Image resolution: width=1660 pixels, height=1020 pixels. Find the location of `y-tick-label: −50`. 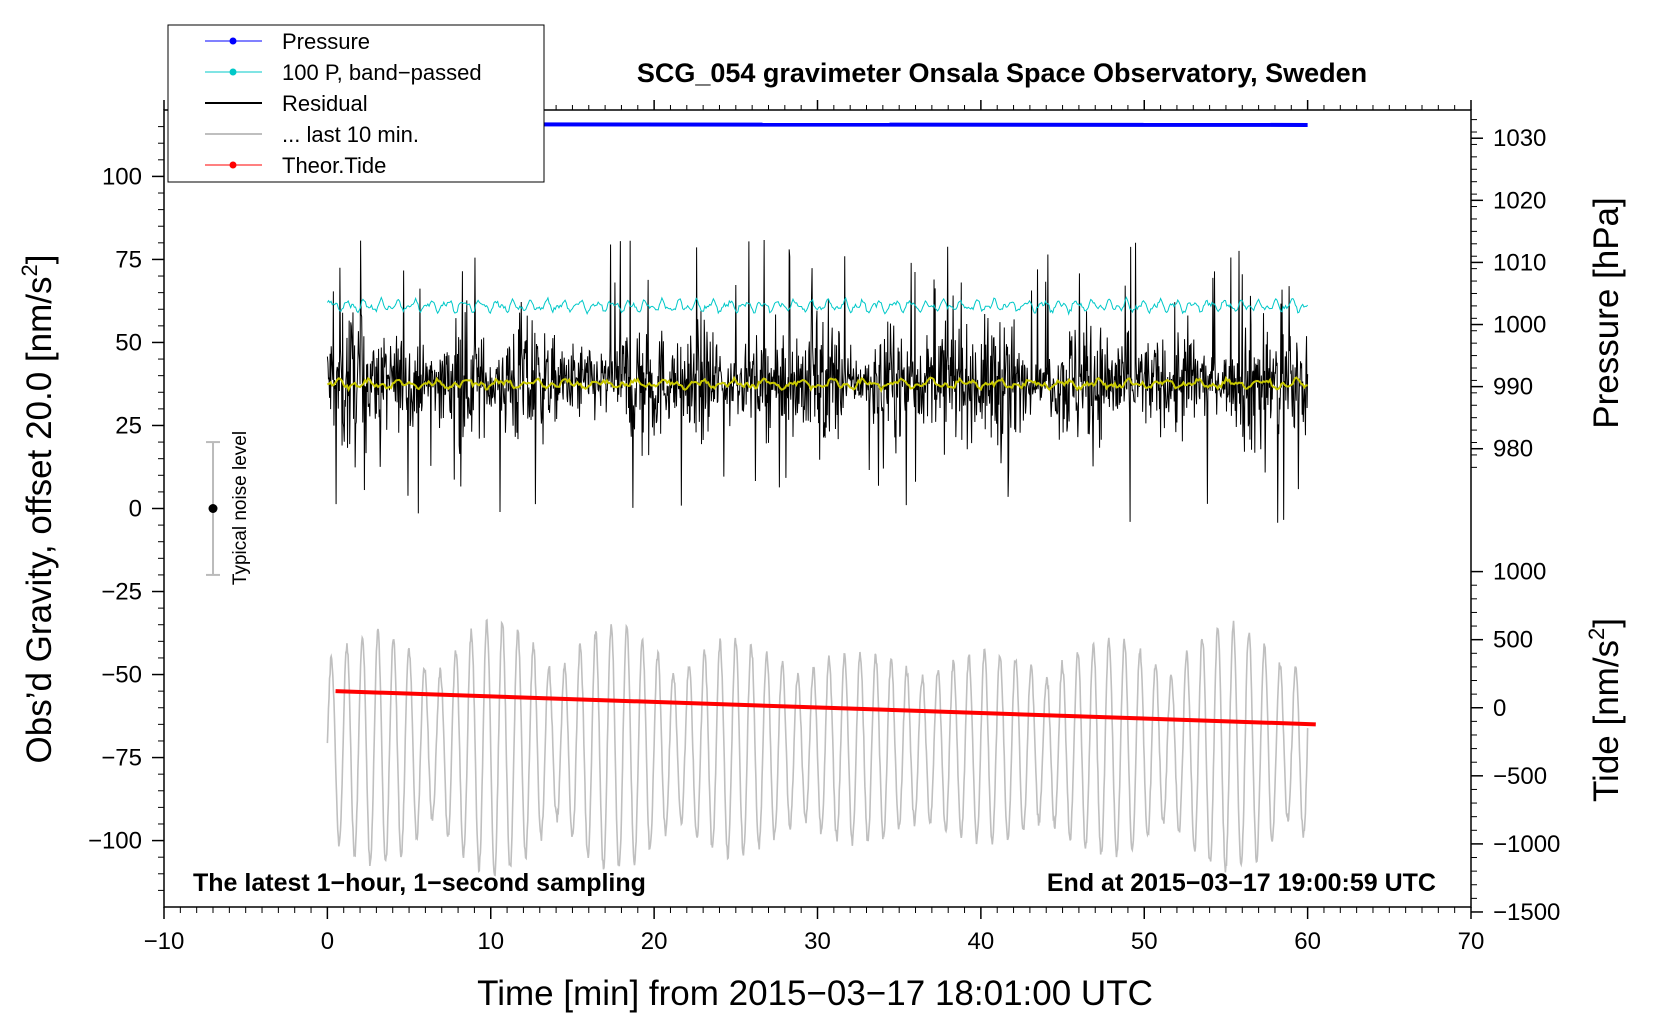

y-tick-label: −50 is located at coordinates (121, 675).